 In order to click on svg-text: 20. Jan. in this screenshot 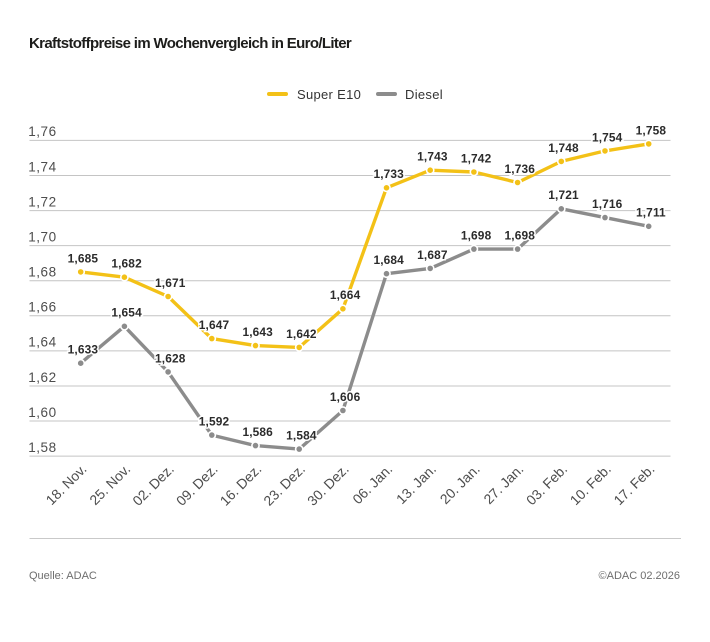, I will do `click(460, 484)`.